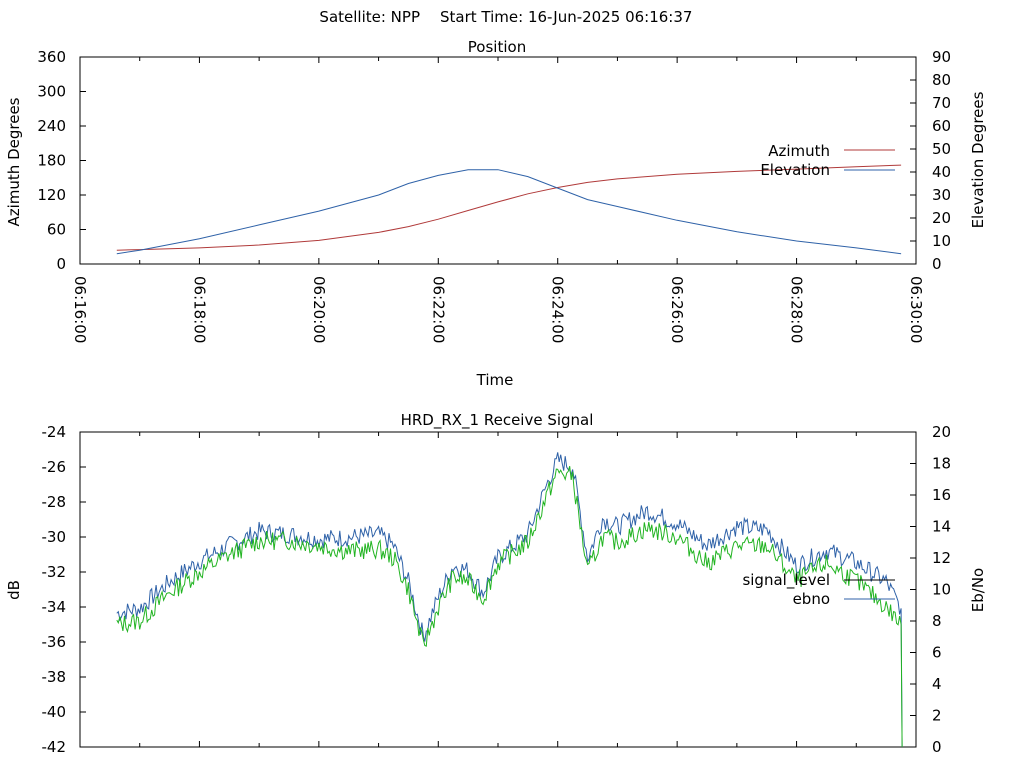 This screenshot has width=1024, height=768. What do you see at coordinates (54, 607) in the screenshot?
I see `signal-y-tick-label: -34` at bounding box center [54, 607].